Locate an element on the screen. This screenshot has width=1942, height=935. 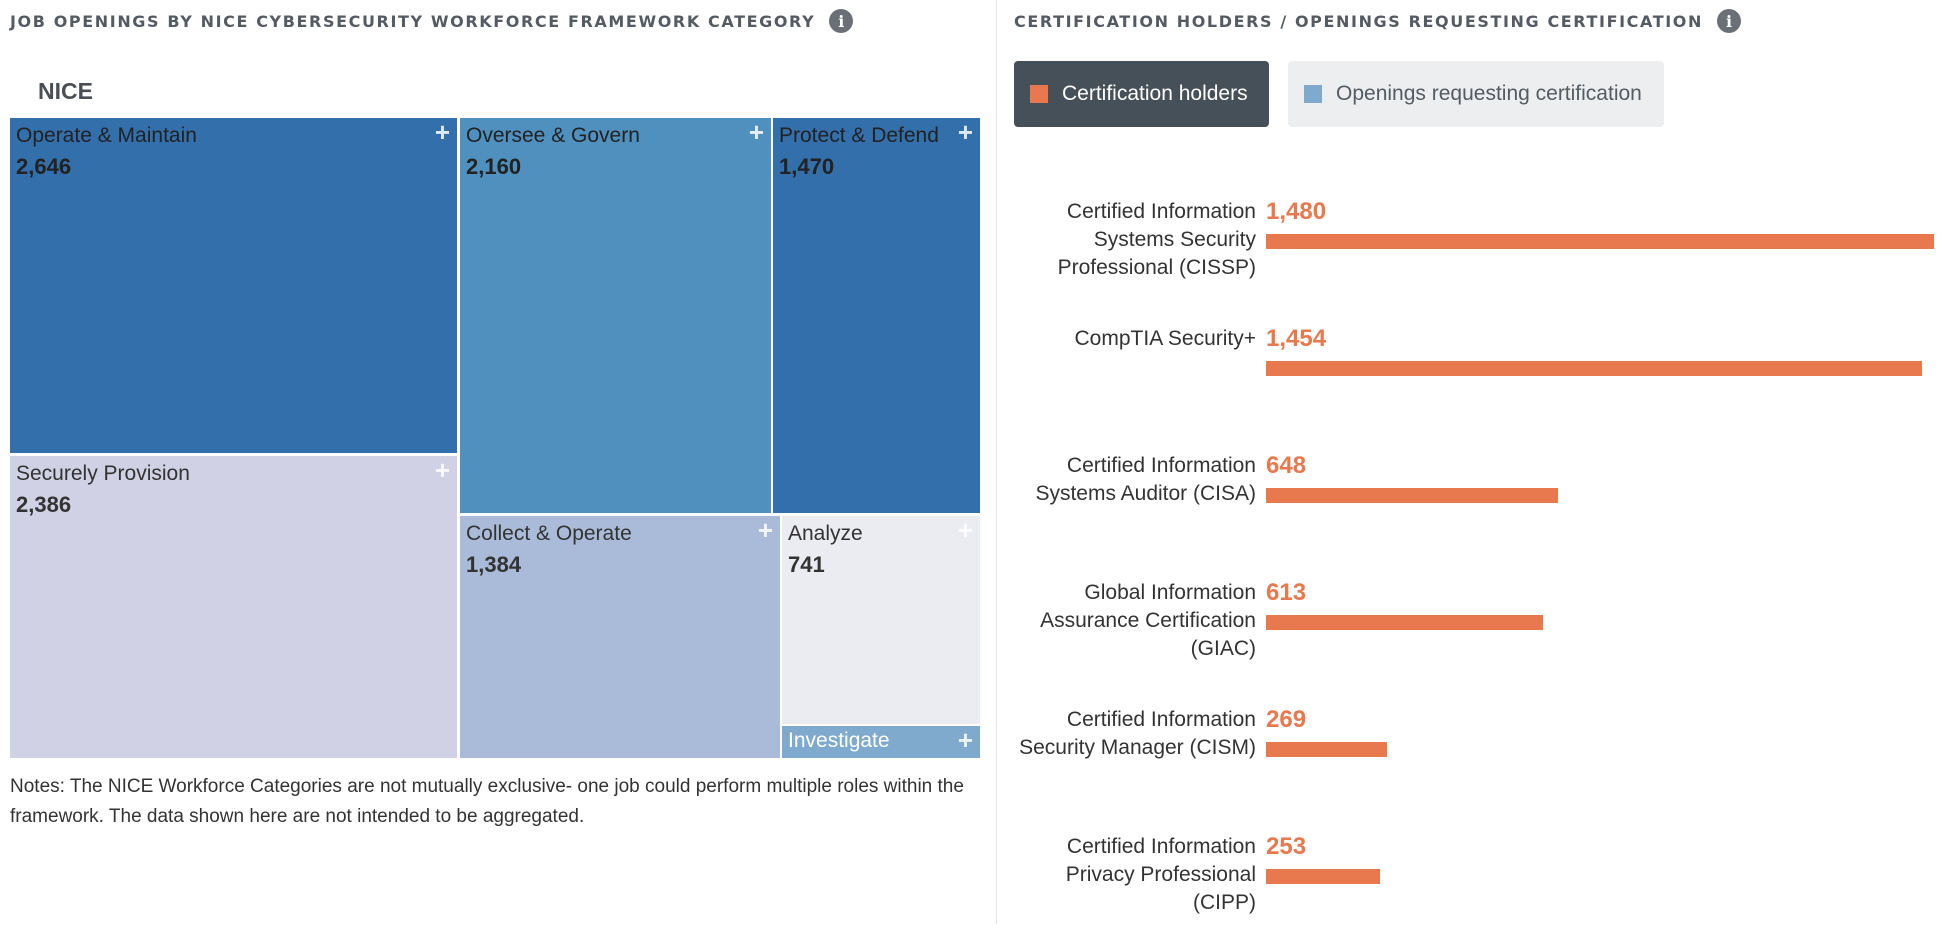
treemap-tile-value: 2,386 is located at coordinates (44, 504).